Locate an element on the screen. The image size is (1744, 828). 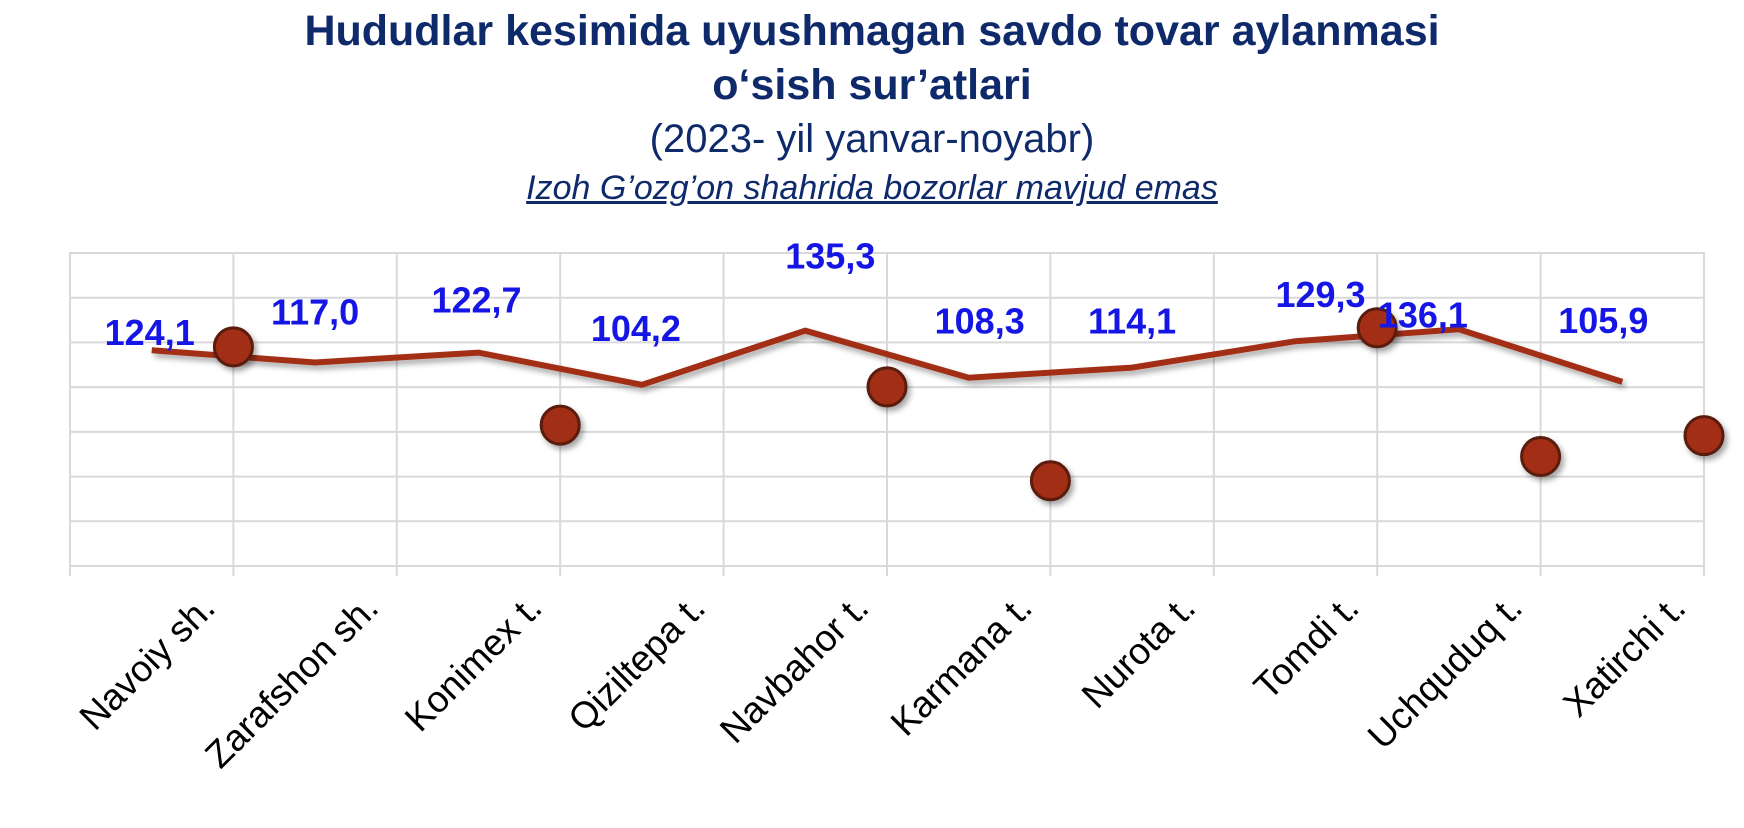
chart-title-line-2: o‘sish sur’atlari is located at coordinates (872, 85).